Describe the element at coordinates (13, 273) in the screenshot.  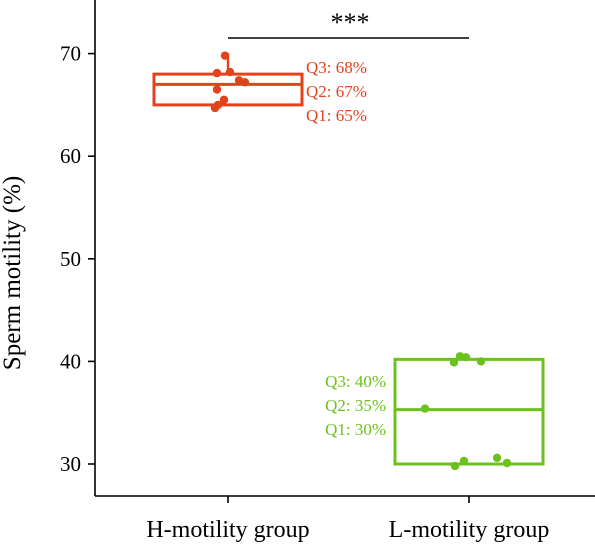
I see `y-axis-label: Sperm motility (%)` at that location.